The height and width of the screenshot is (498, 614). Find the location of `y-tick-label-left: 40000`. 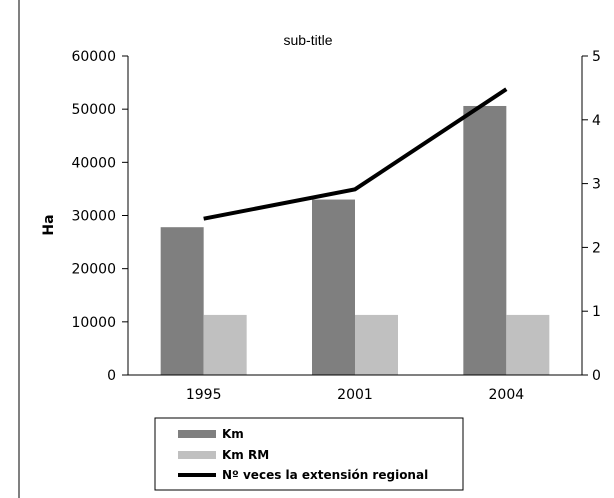

y-tick-label-left: 40000 is located at coordinates (93, 163).